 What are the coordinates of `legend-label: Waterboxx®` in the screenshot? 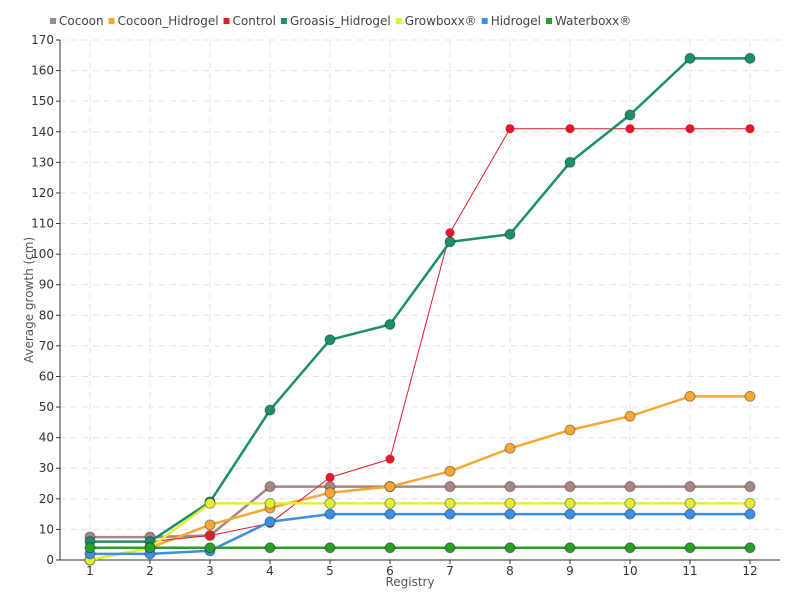 It's located at (593, 21).